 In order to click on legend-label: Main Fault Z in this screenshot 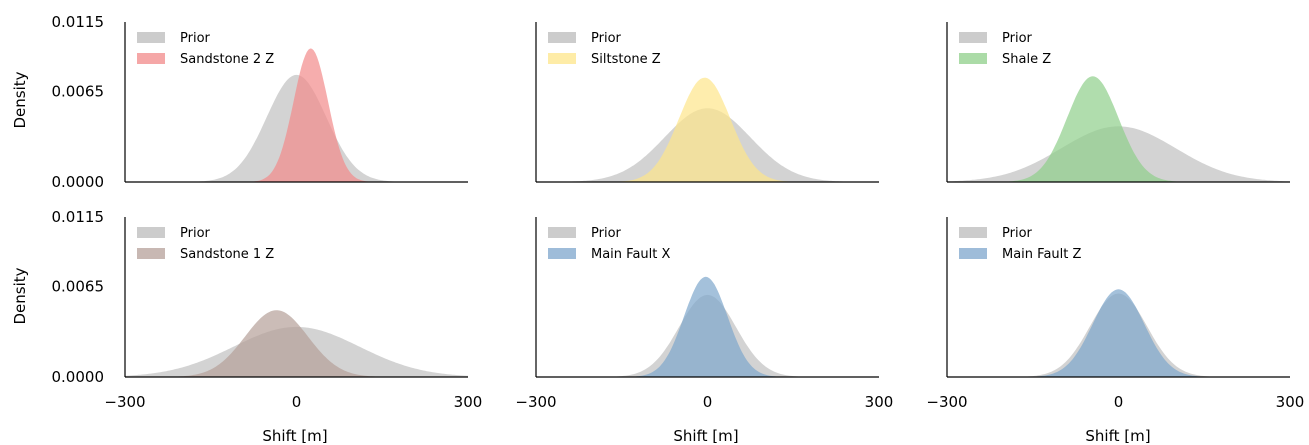, I will do `click(1041, 254)`.